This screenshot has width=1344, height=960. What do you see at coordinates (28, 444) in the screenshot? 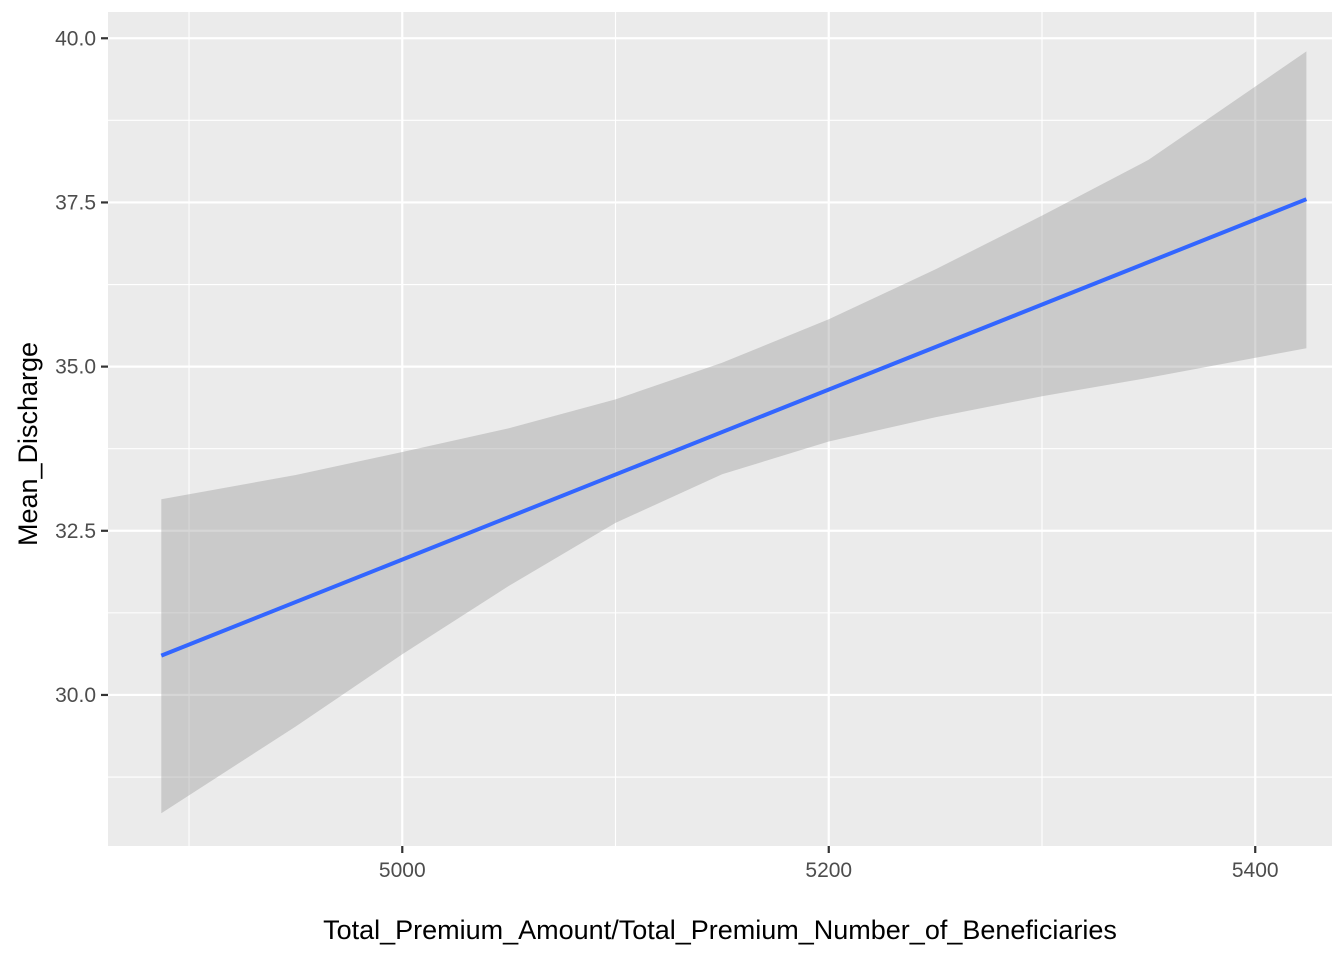
I see `y-axis-title: Mean_Discharge` at bounding box center [28, 444].